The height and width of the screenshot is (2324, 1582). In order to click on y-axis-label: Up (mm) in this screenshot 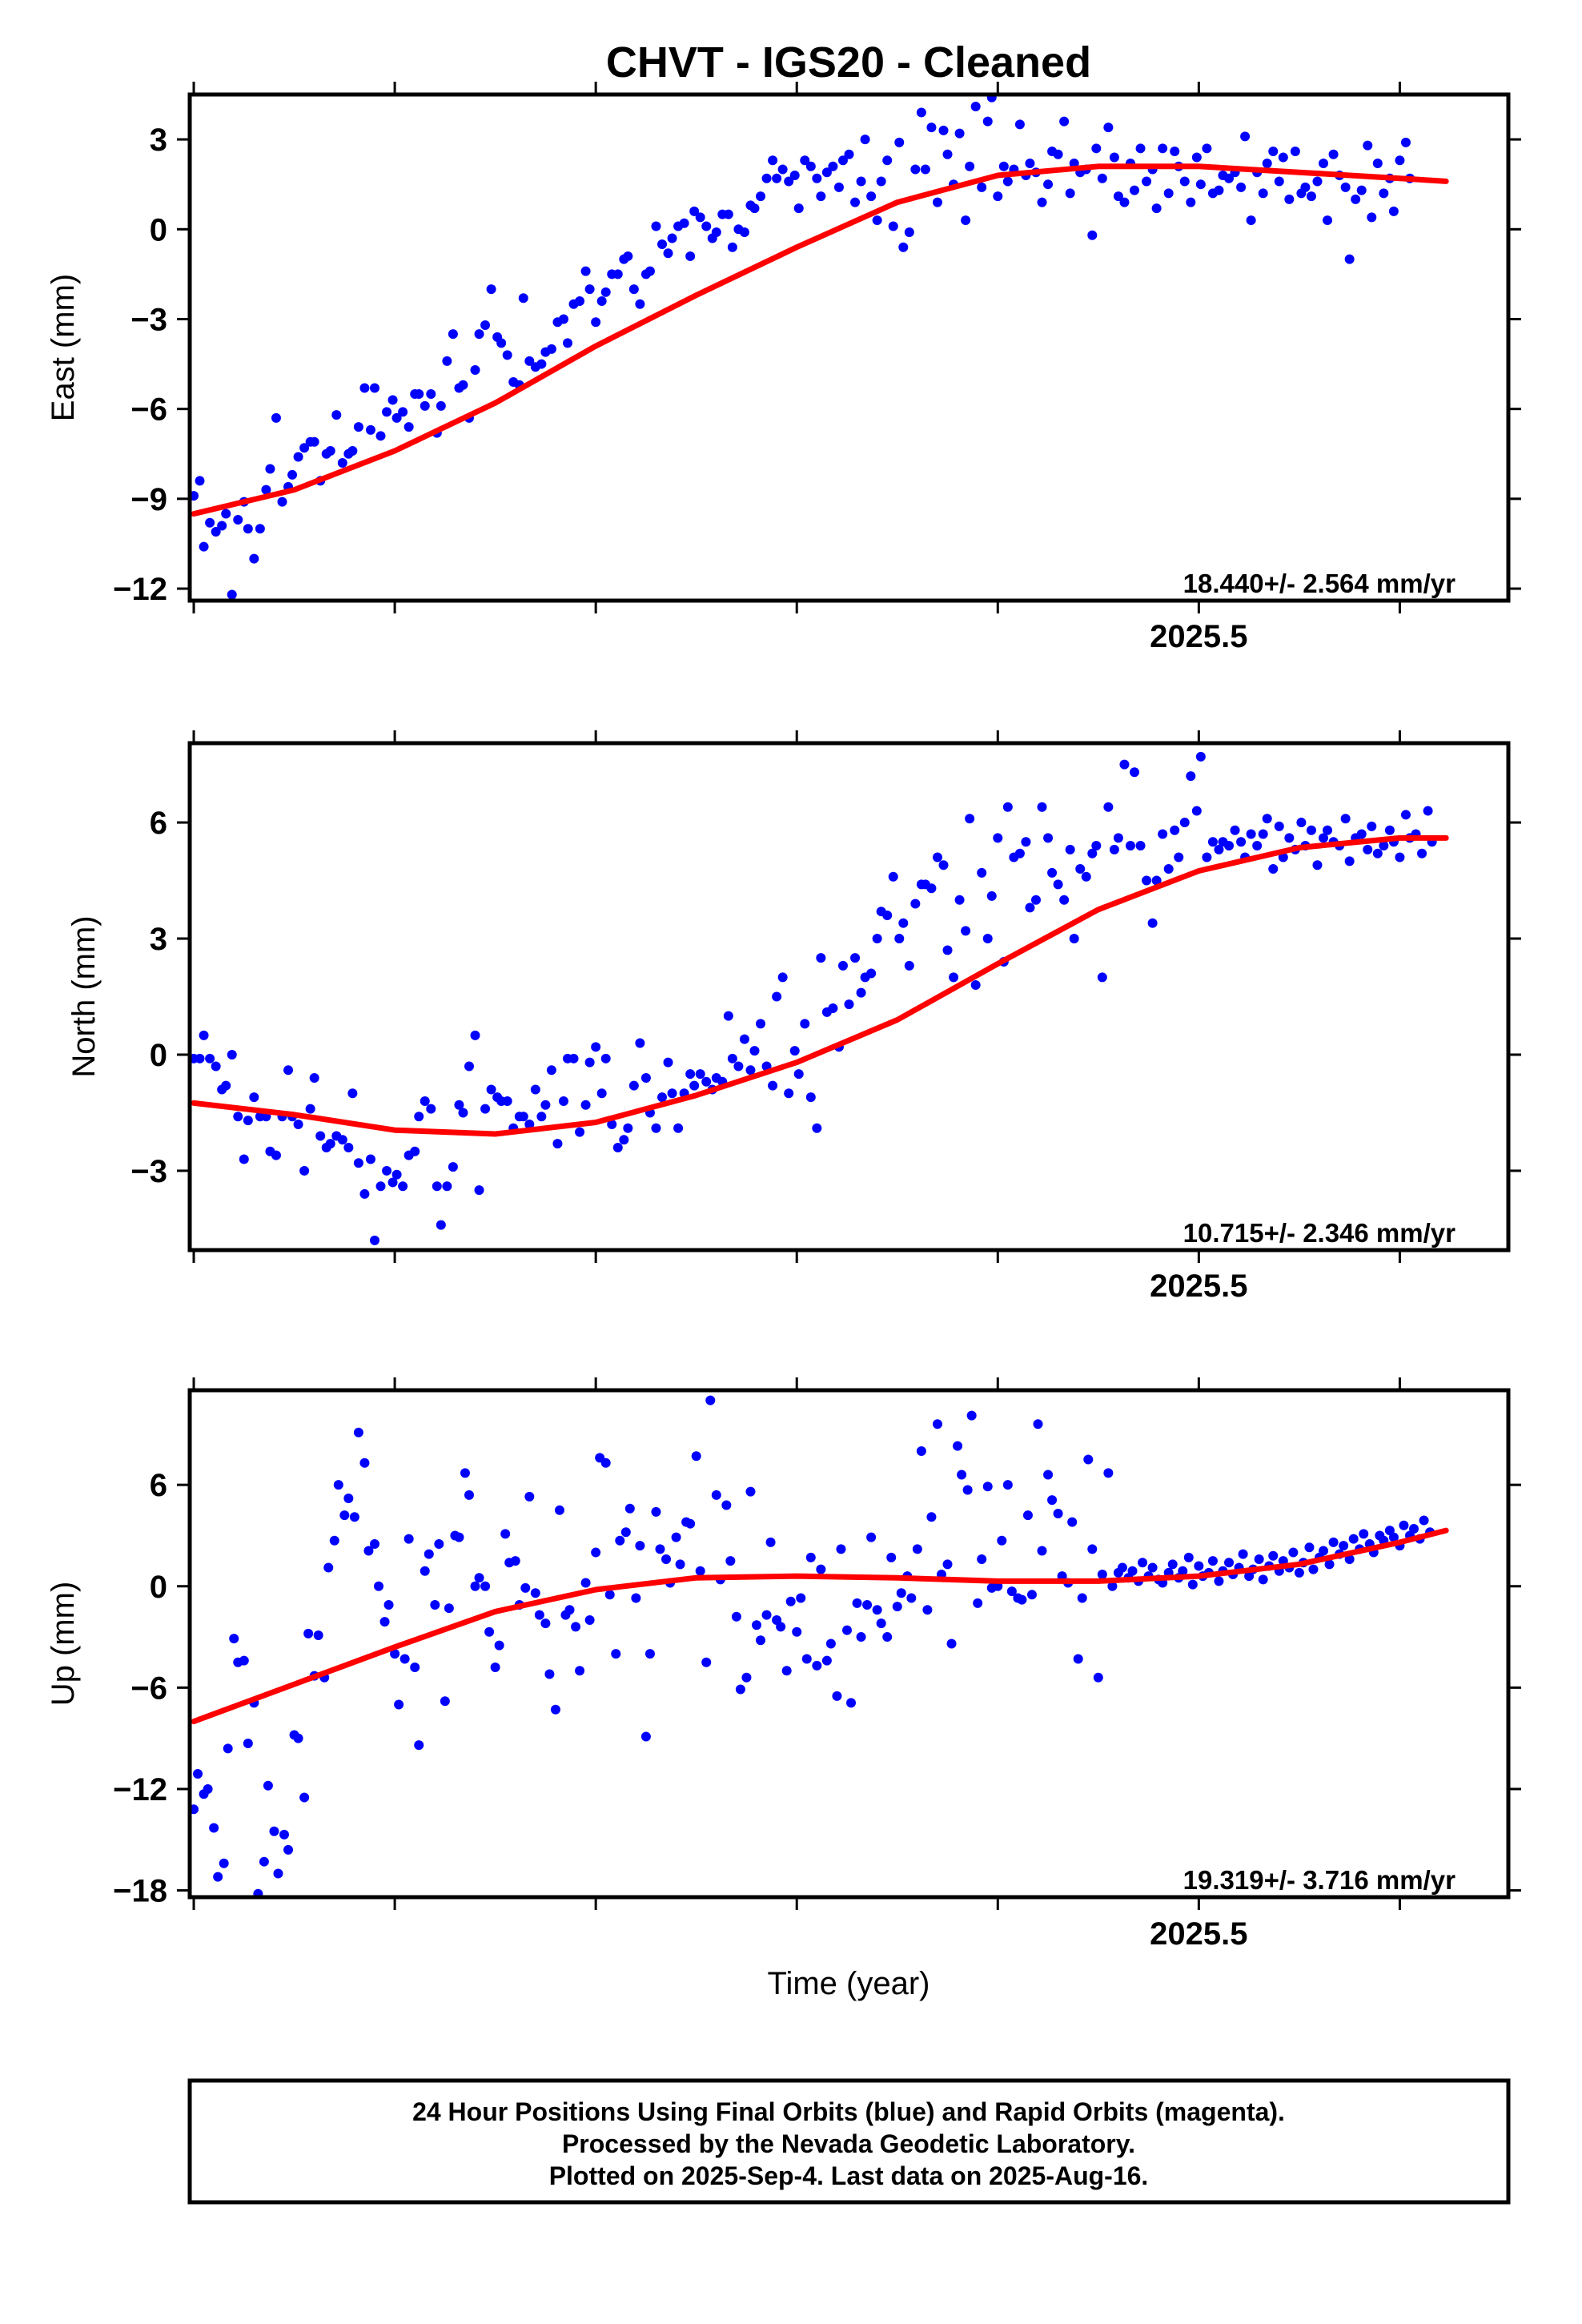, I will do `click(64, 1644)`.